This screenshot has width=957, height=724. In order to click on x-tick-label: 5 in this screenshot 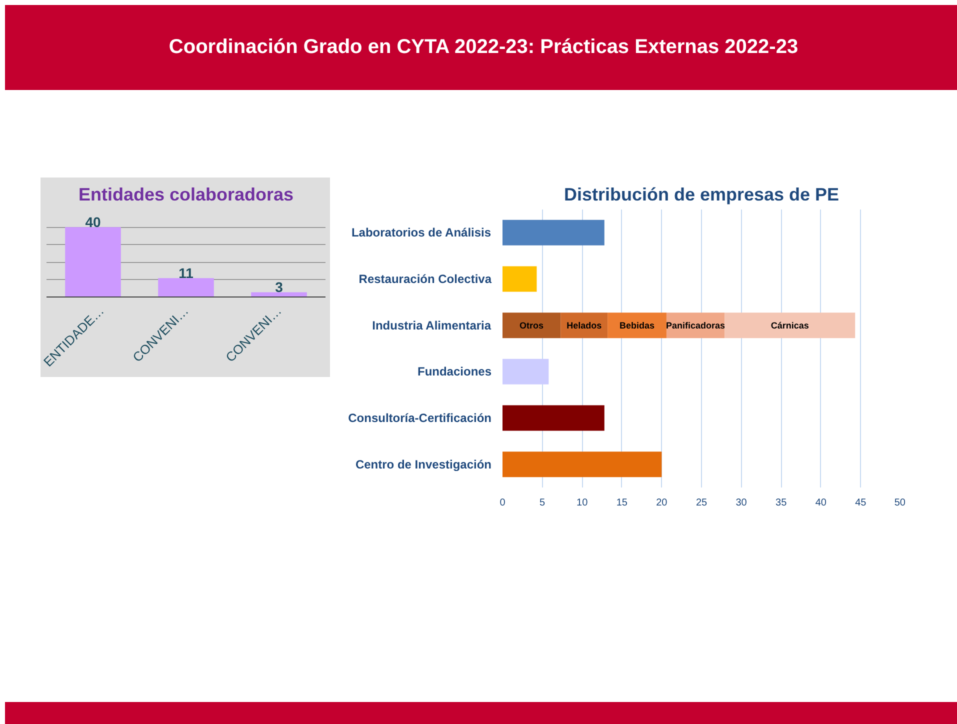, I will do `click(543, 503)`.